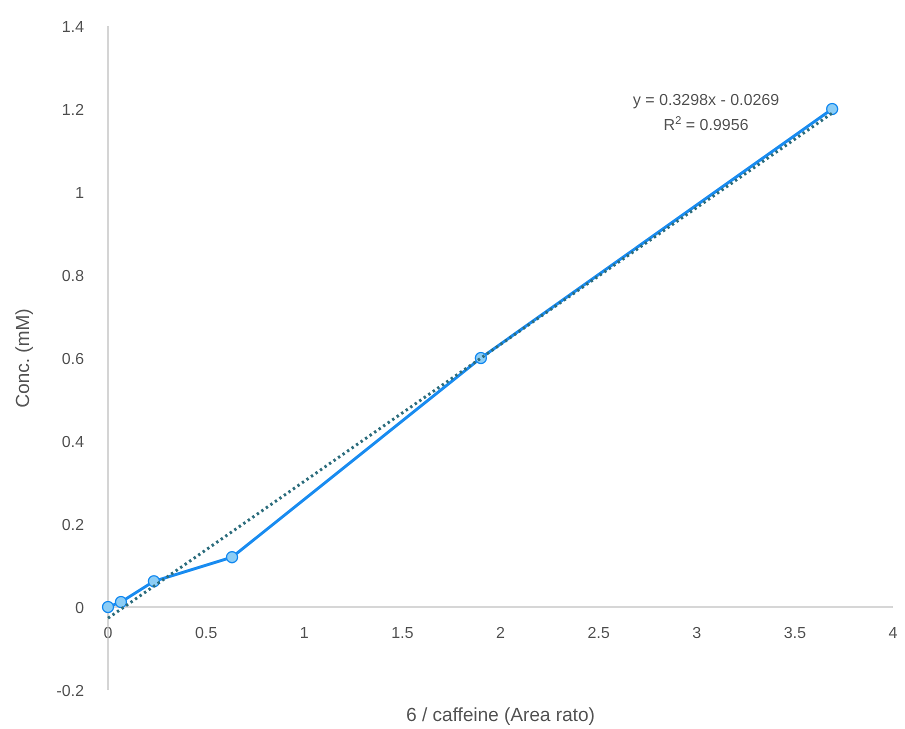 Image resolution: width=905 pixels, height=729 pixels. Describe the element at coordinates (206, 633) in the screenshot. I see `x-tick-label: 0.5` at that location.